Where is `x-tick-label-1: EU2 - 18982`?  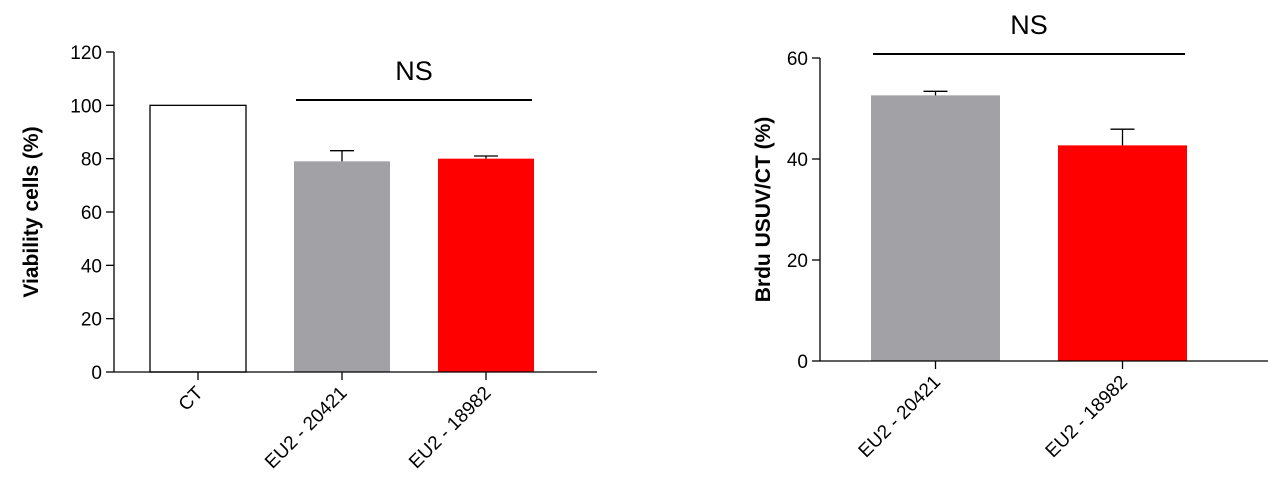
x-tick-label-1: EU2 - 18982 is located at coordinates (1087, 417).